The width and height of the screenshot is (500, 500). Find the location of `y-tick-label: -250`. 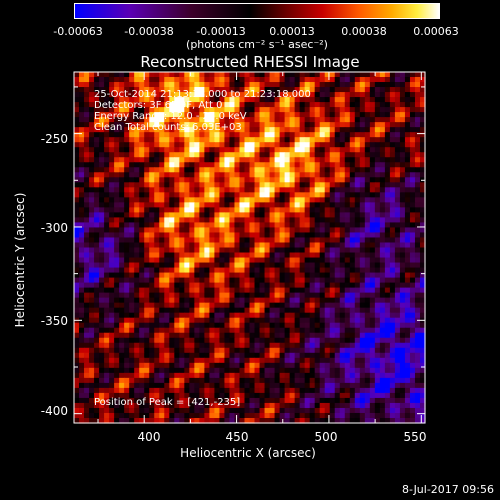

y-tick-label: -250 is located at coordinates (54, 139).